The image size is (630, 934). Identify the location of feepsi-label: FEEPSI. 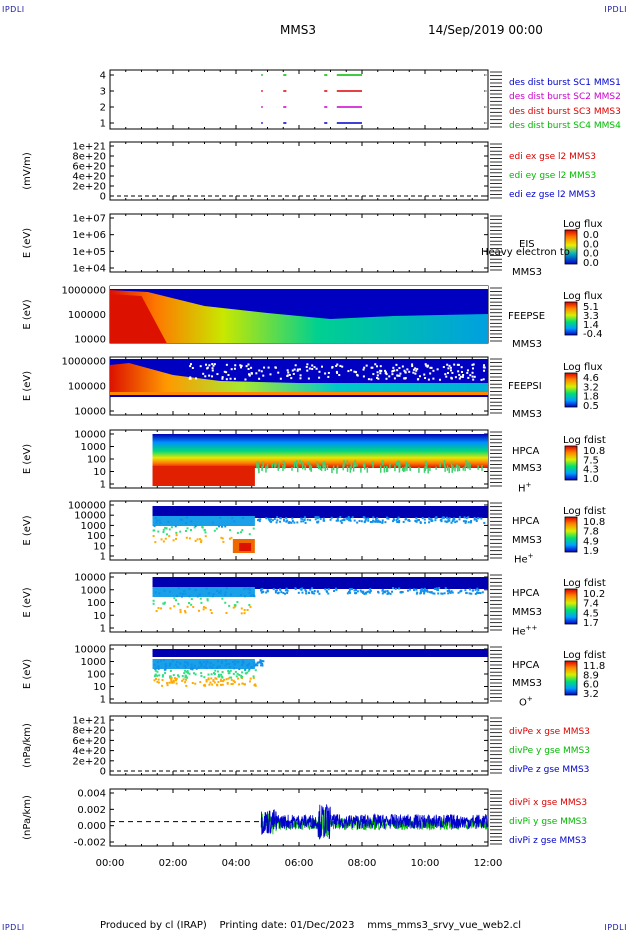
(525, 386).